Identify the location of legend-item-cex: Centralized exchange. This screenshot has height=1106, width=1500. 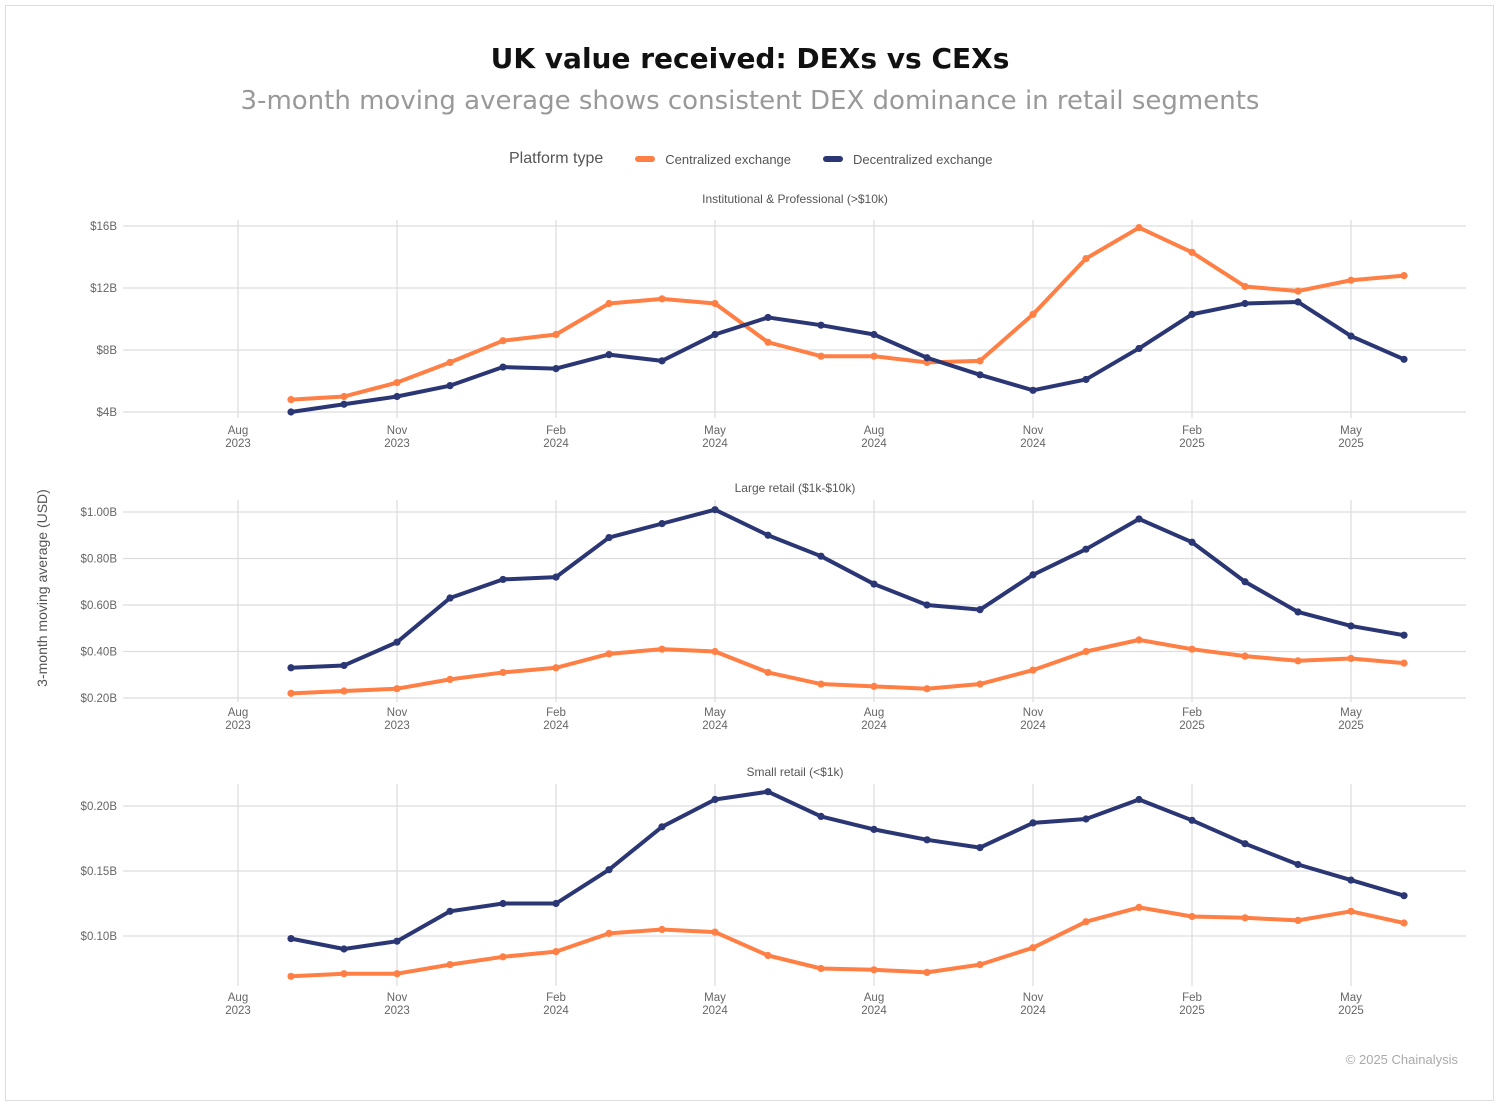
(713, 159).